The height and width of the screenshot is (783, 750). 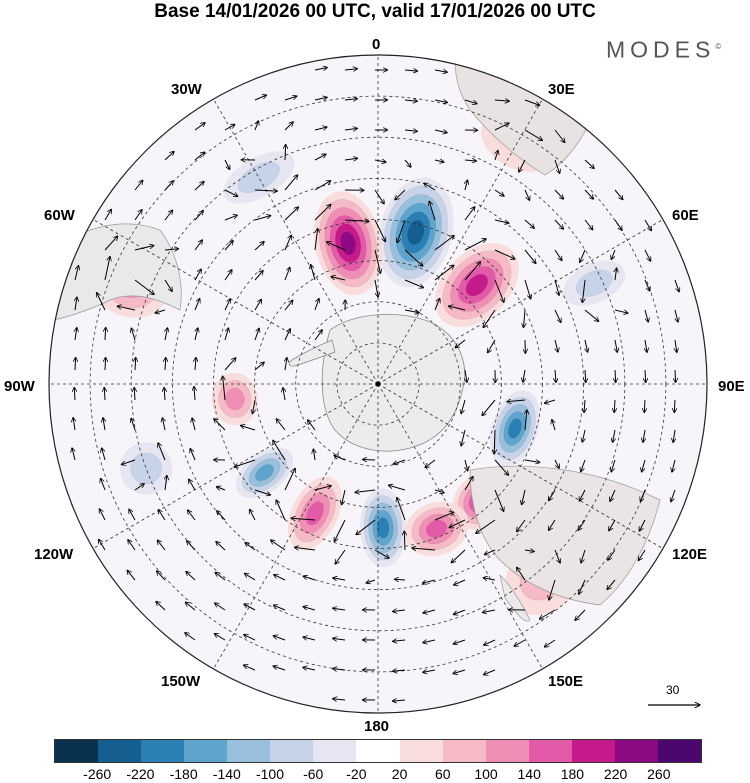 What do you see at coordinates (140, 774) in the screenshot?
I see `colorbar-tick-label: -220` at bounding box center [140, 774].